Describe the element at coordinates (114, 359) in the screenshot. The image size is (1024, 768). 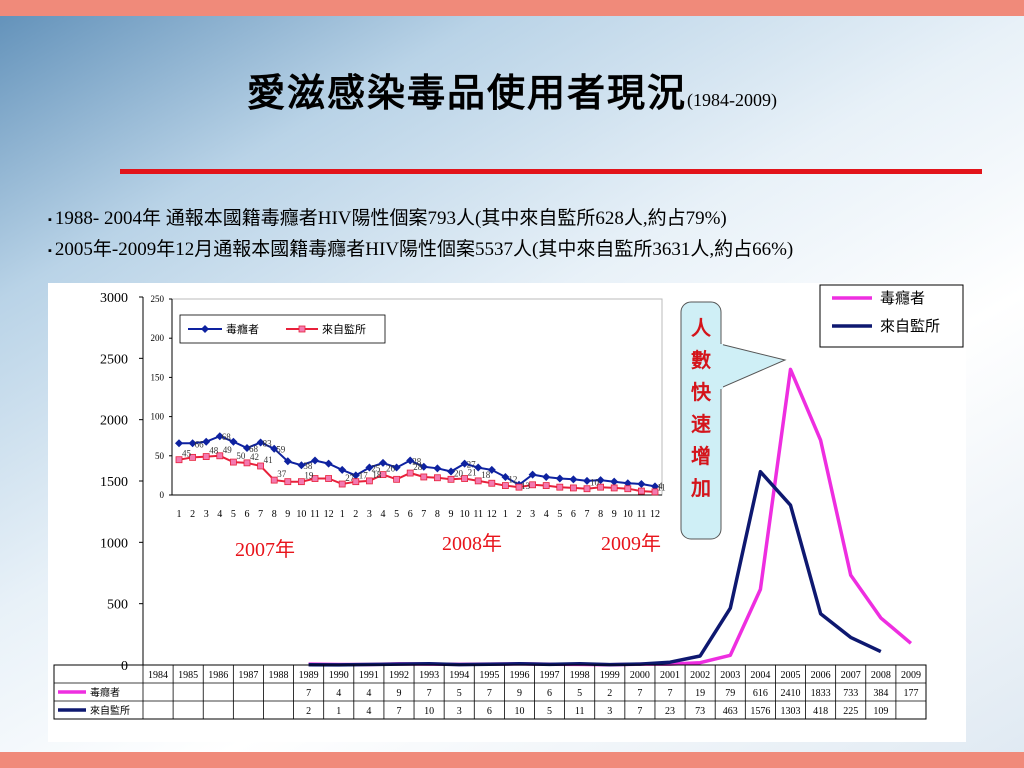
I see `y-tick-label: 2500` at that location.